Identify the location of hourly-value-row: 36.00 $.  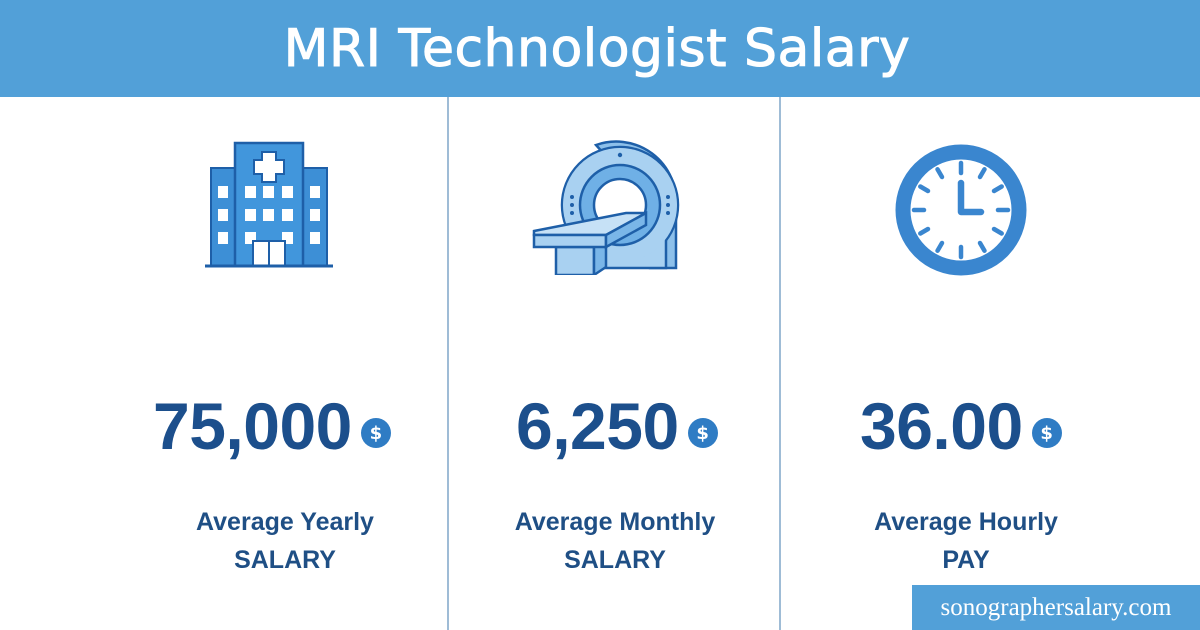
(961, 426).